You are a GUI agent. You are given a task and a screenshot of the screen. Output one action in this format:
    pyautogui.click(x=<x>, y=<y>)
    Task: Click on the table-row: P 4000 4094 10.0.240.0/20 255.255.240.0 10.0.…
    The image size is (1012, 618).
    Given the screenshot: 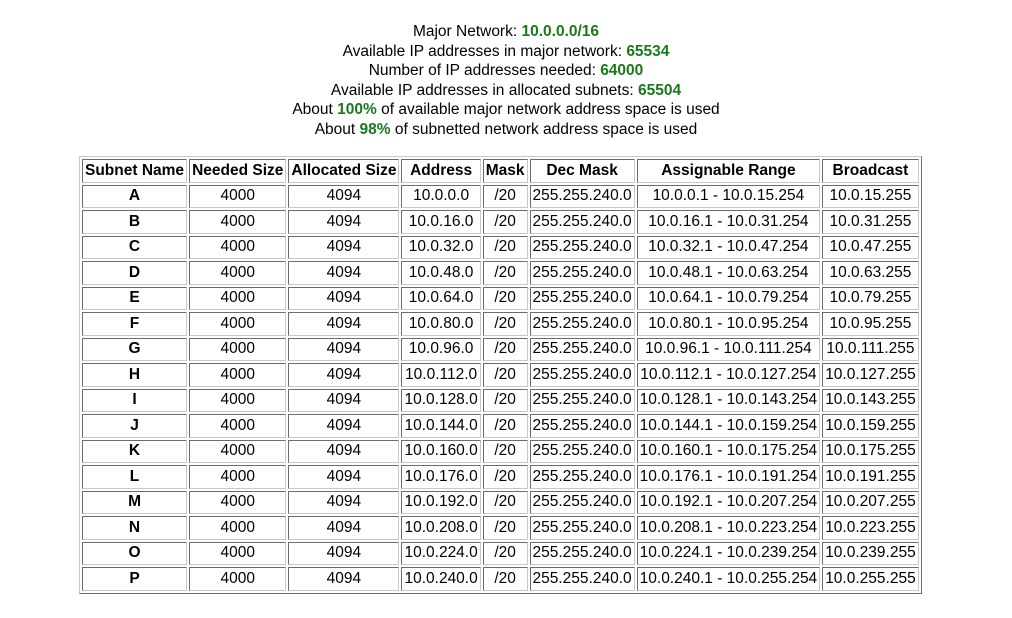 What is the action you would take?
    pyautogui.click(x=500, y=579)
    